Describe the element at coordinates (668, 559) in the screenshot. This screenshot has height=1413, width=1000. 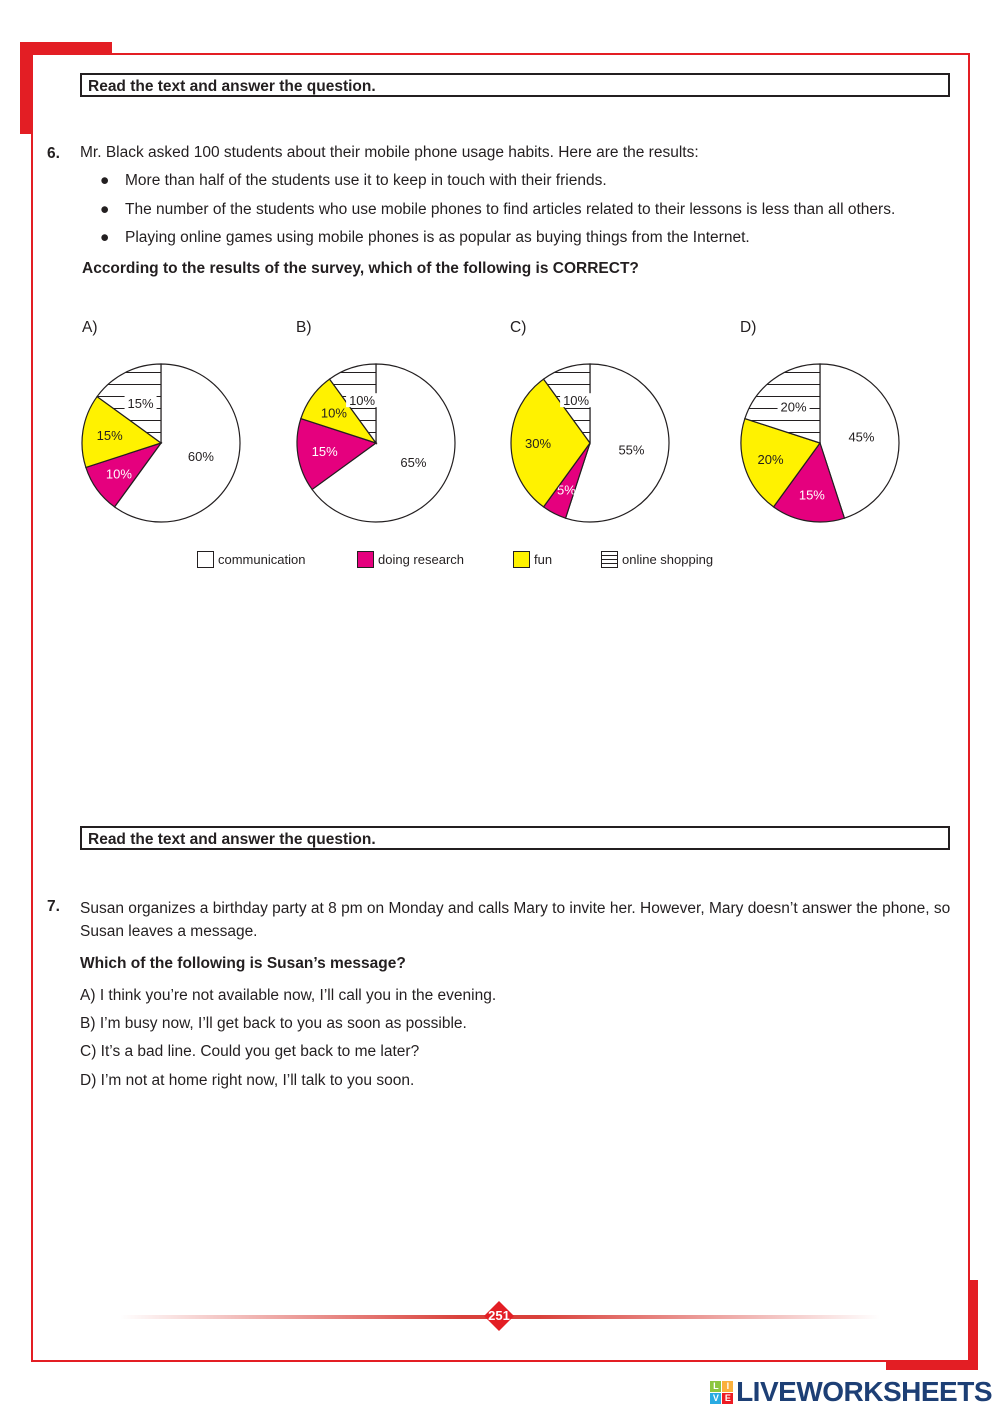
I see `legend-text: online shopping` at that location.